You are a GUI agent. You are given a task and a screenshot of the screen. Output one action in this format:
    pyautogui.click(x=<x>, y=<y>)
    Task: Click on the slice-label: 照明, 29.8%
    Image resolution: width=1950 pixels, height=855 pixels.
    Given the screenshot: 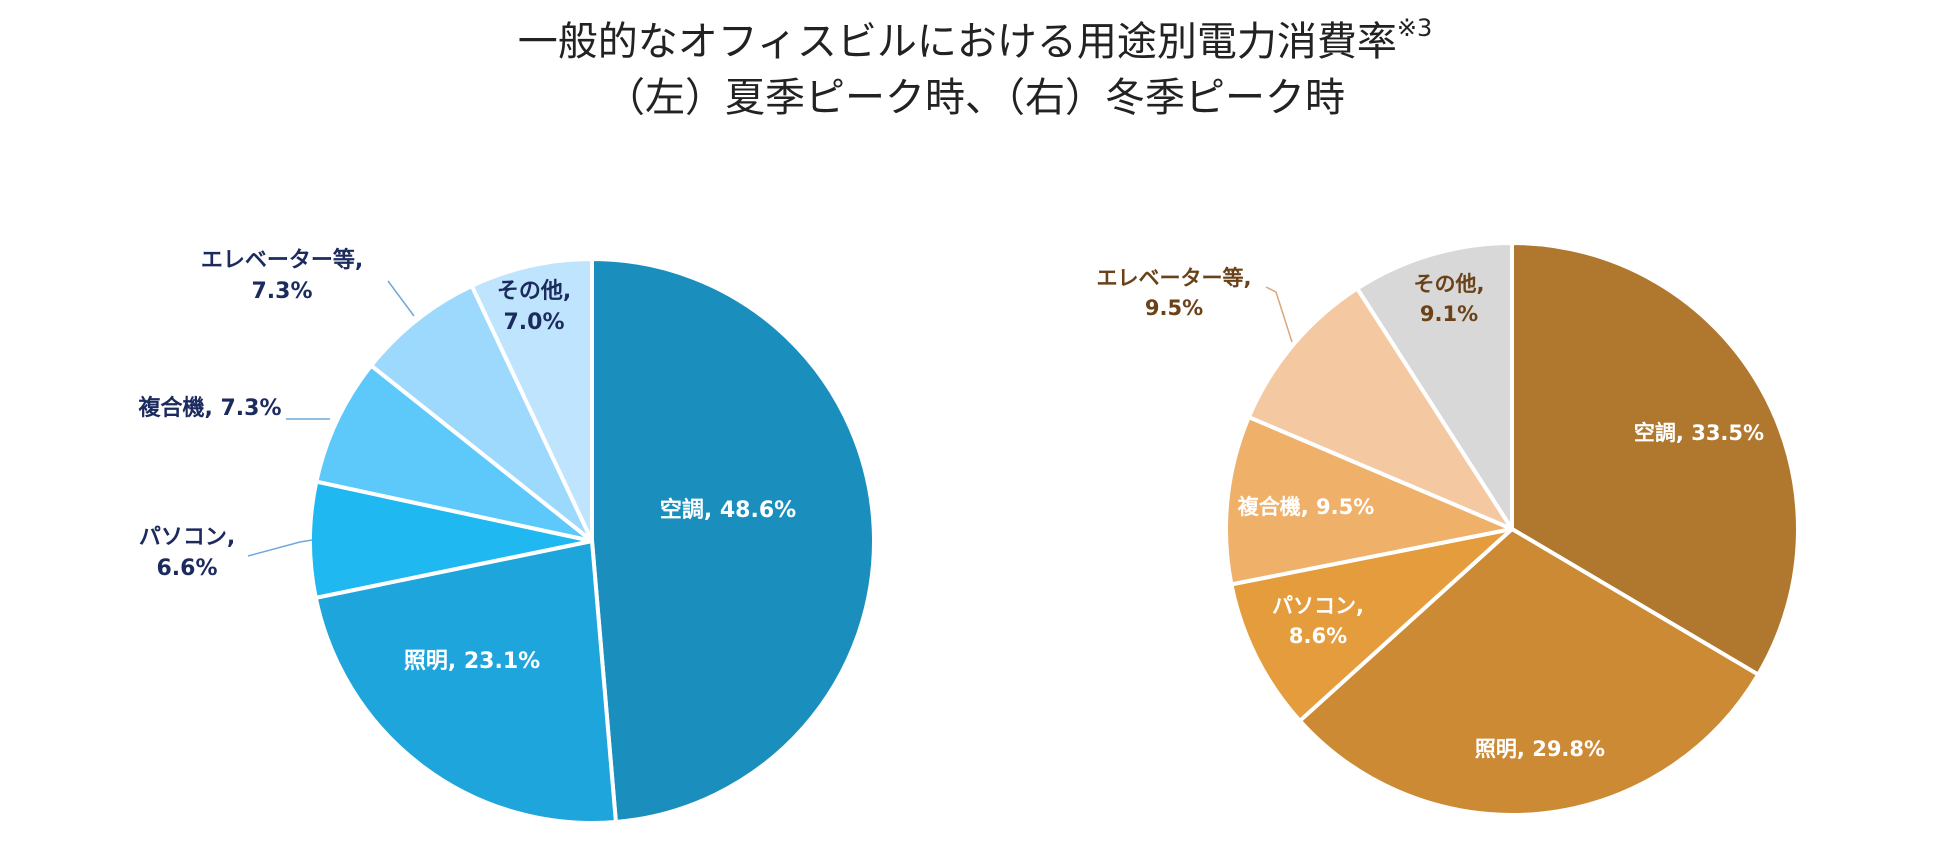 What is the action you would take?
    pyautogui.click(x=1540, y=749)
    